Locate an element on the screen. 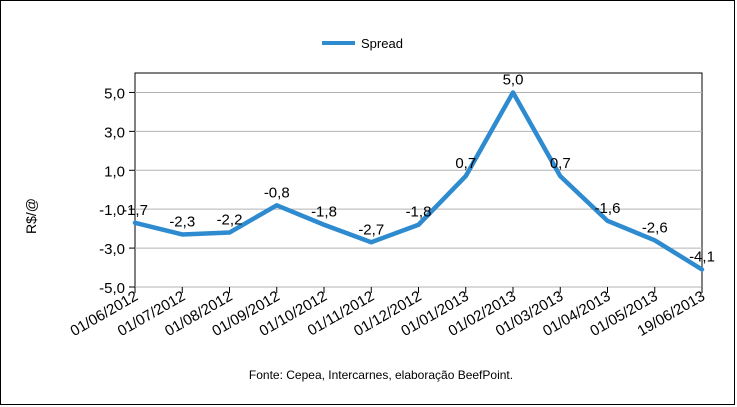 Image resolution: width=737 pixels, height=407 pixels. y-axis-title: R$/@ is located at coordinates (31, 216).